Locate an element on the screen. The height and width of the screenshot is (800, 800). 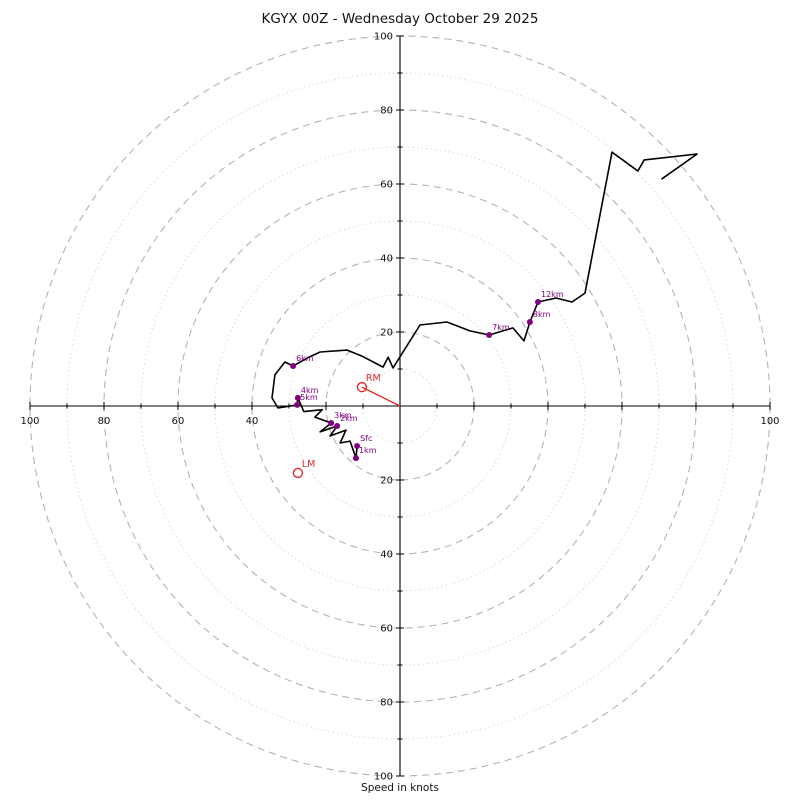
height-marker-6km is located at coordinates (293, 366).